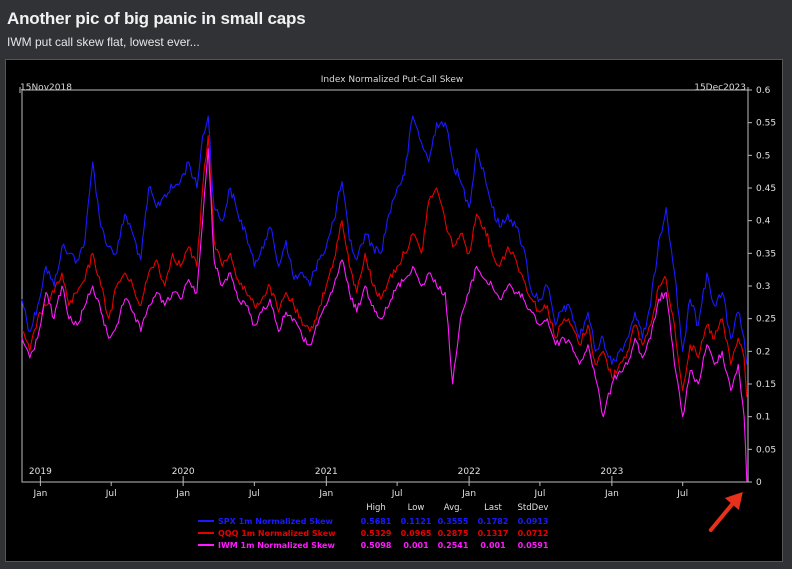  Describe the element at coordinates (276, 545) in the screenshot. I see `legend-series-name: IWM 1m Normalized Skew` at that location.